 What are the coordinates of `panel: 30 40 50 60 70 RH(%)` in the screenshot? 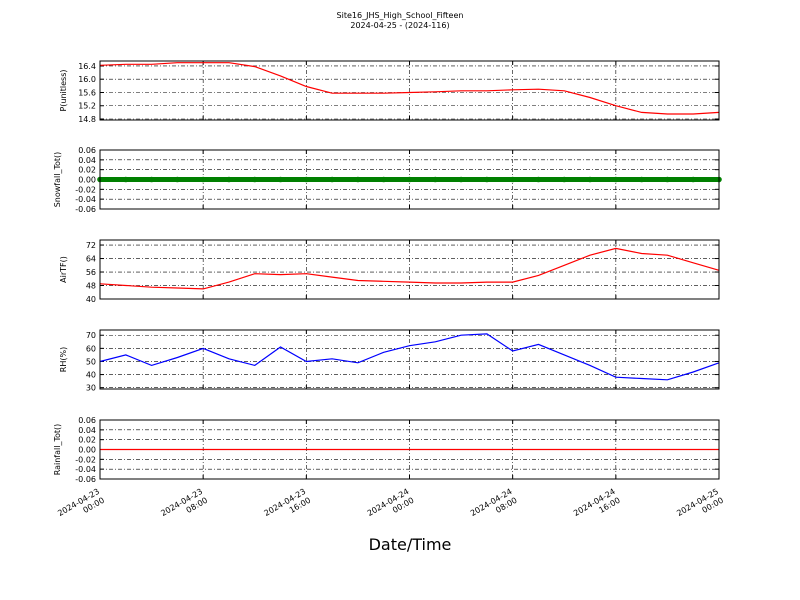 It's located at (389, 361).